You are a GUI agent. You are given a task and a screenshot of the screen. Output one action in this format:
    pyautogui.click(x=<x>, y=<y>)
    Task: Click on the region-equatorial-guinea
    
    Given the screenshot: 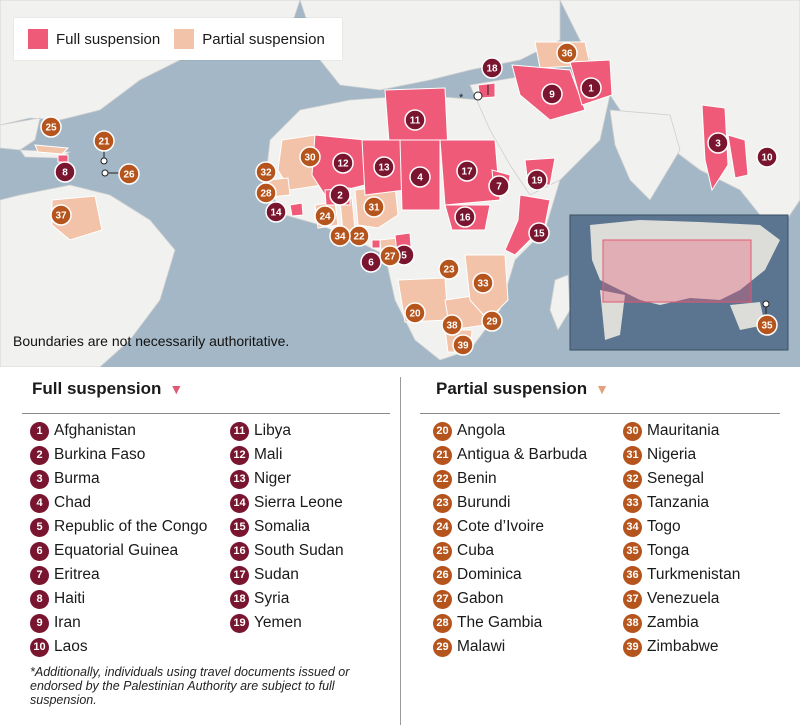 What is the action you would take?
    pyautogui.click(x=376, y=244)
    